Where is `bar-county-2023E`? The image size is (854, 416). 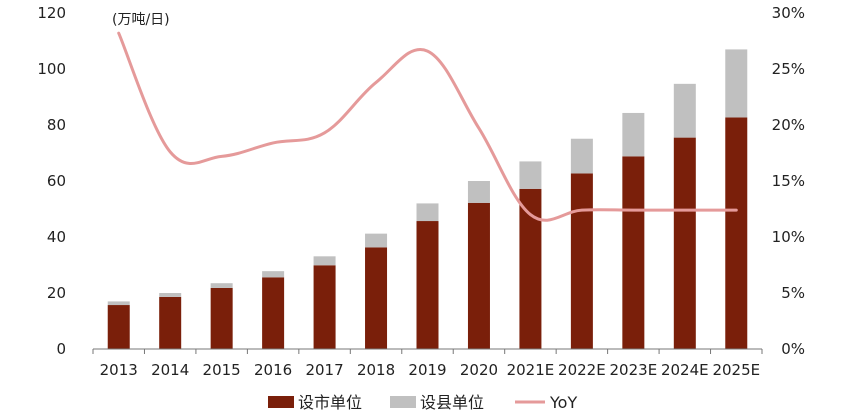 bar-county-2023E is located at coordinates (633, 134).